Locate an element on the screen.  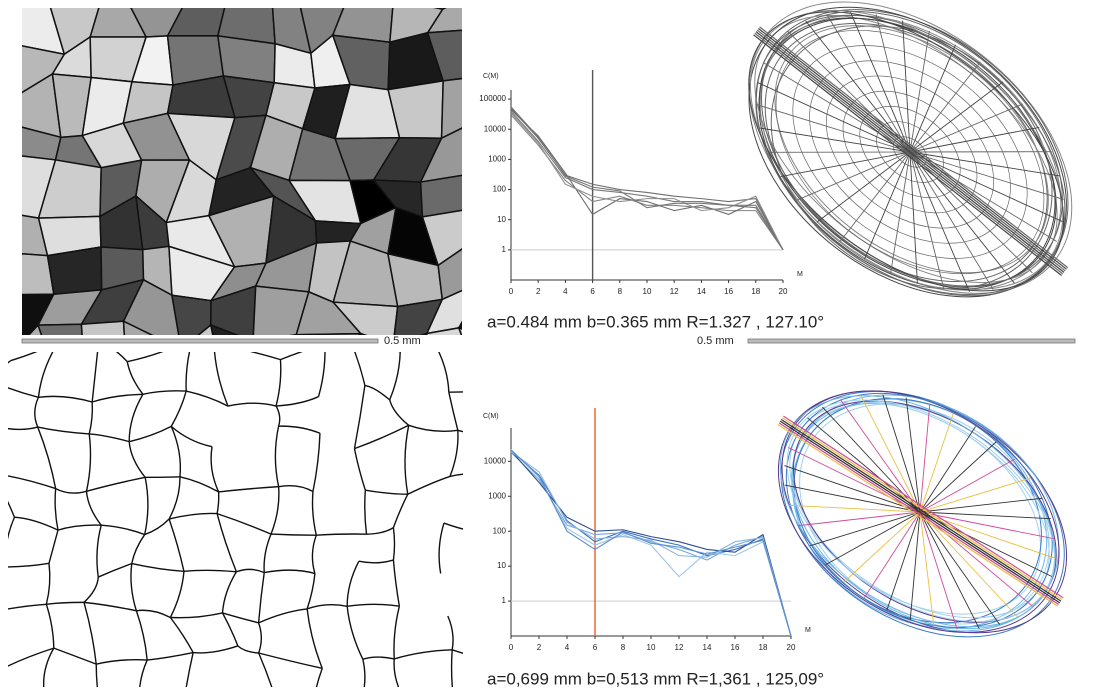
y-tick-label: 100 is located at coordinates (500, 189).